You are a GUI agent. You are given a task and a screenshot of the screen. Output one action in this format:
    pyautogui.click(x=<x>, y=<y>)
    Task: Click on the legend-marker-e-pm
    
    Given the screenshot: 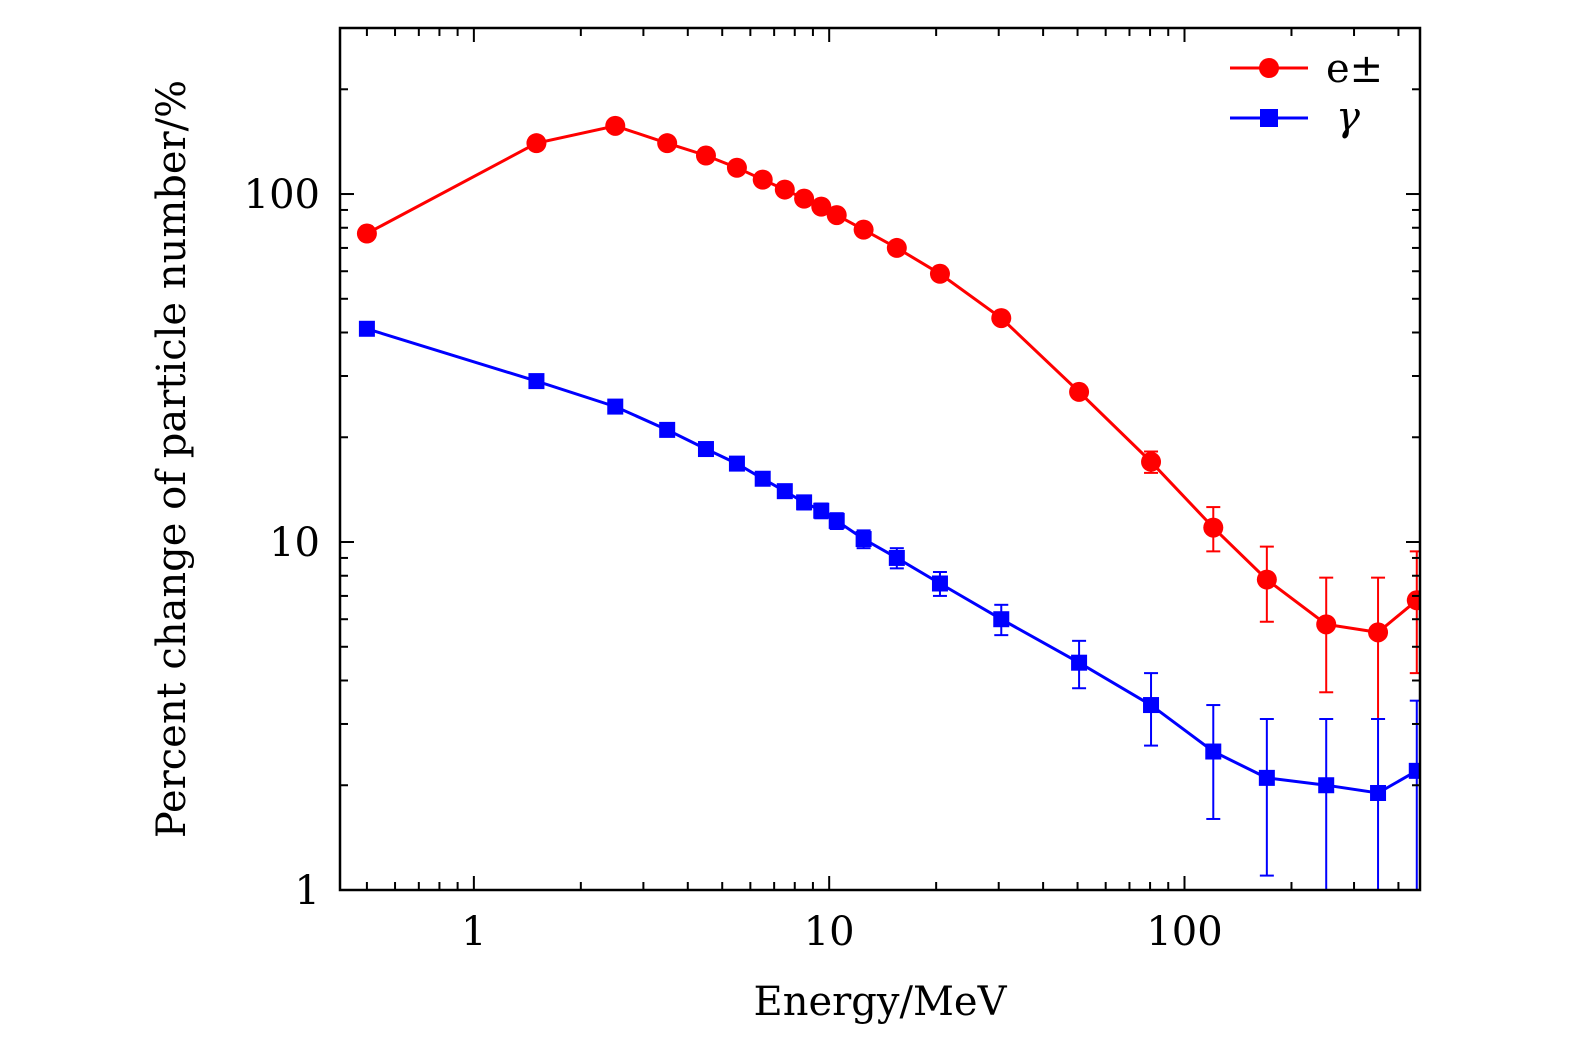 What is the action you would take?
    pyautogui.click(x=1269, y=68)
    